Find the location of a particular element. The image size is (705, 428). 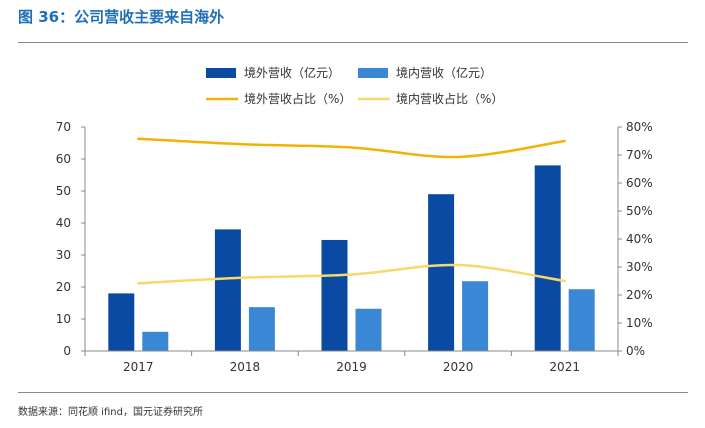

left-tick-label: 50 is located at coordinates (63, 191).